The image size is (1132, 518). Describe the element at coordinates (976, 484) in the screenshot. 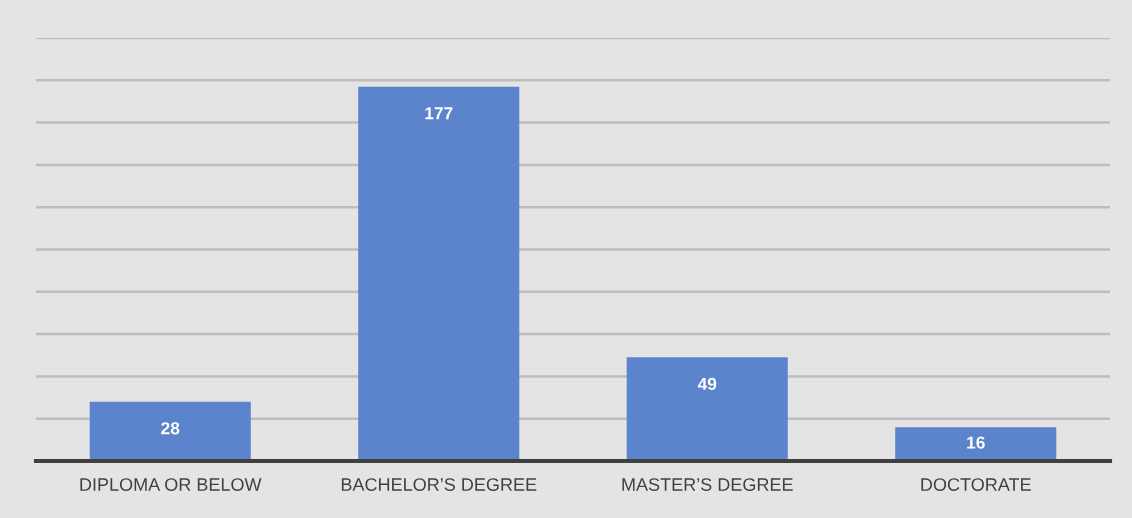

I see `x-tick-label: DOCTORATE` at that location.